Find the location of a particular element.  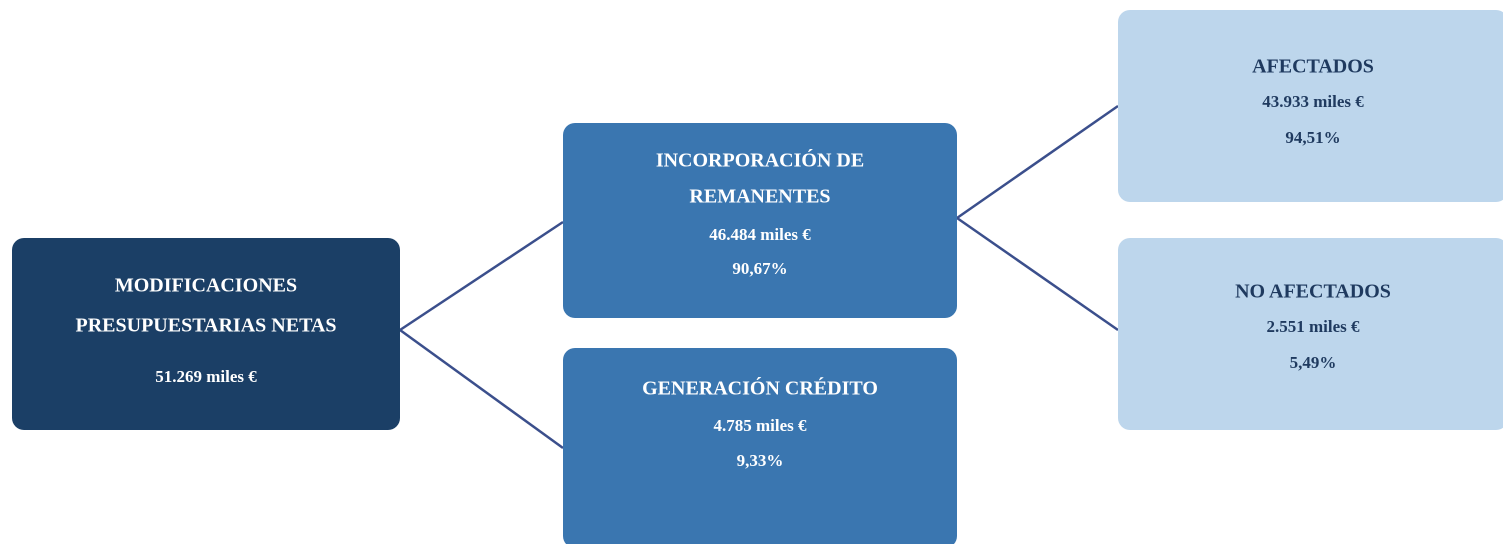

node-text: 2.551 miles € is located at coordinates (1313, 326).